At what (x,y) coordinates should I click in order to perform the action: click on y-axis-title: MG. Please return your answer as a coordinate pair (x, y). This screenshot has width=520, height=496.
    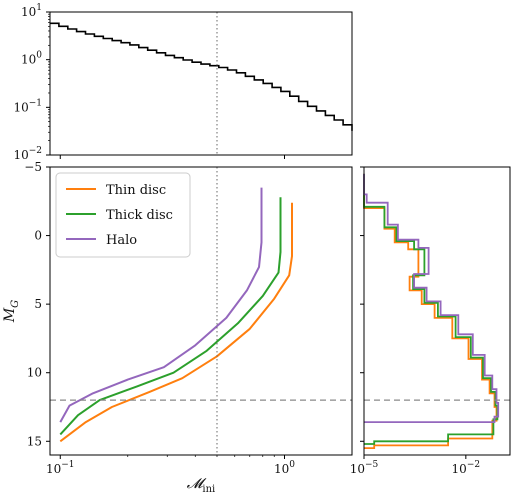
    Looking at the image, I should click on (11, 311).